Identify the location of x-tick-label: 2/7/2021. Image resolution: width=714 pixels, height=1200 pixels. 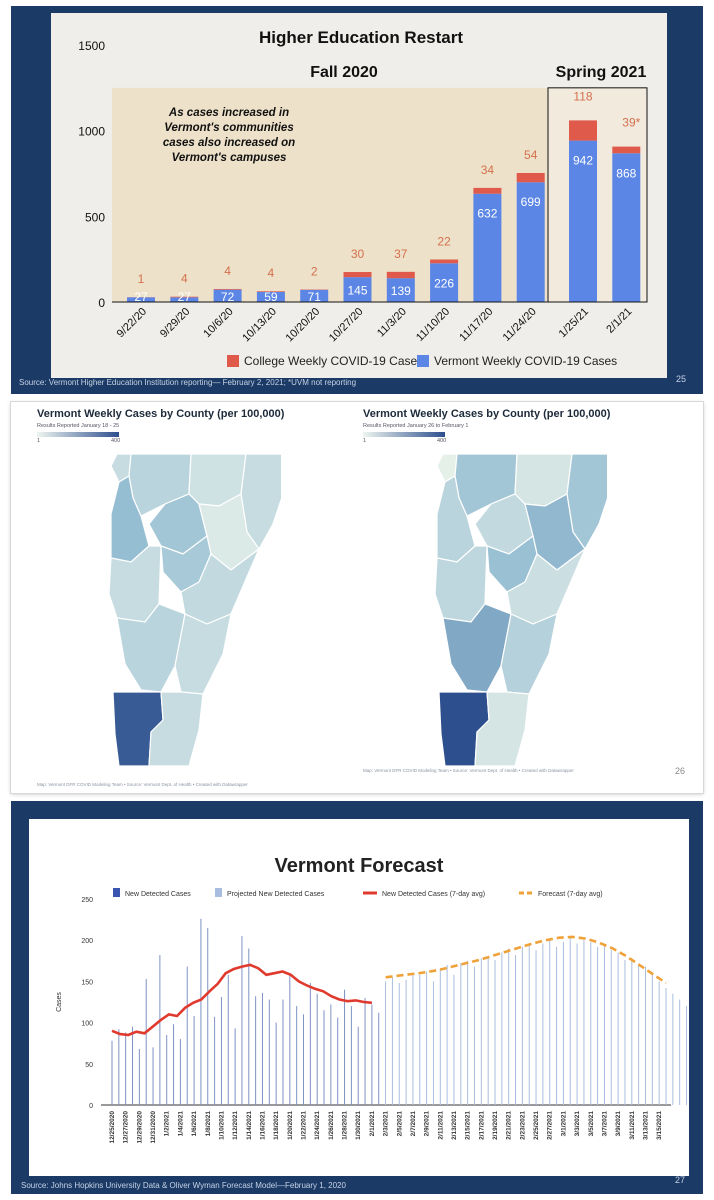
(413, 1124).